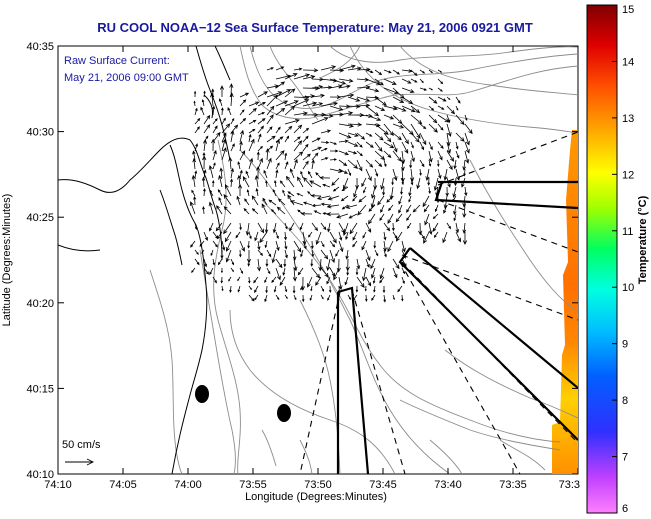 This screenshot has height=519, width=651. Describe the element at coordinates (7, 260) in the screenshot. I see `y-axis-label: Latitude (Degrees:Minutes)` at that location.